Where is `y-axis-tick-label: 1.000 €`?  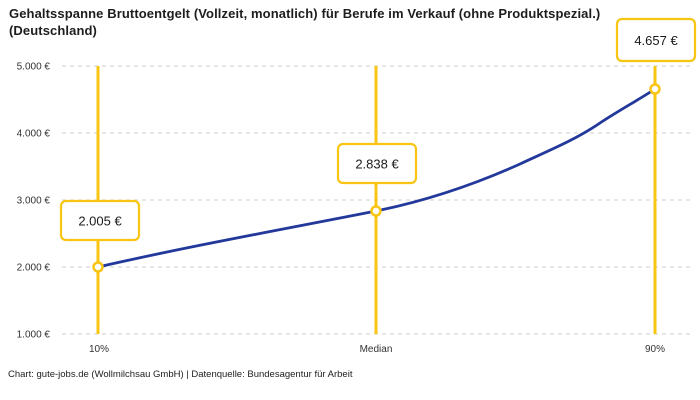
y-axis-tick-label: 1.000 € is located at coordinates (34, 335).